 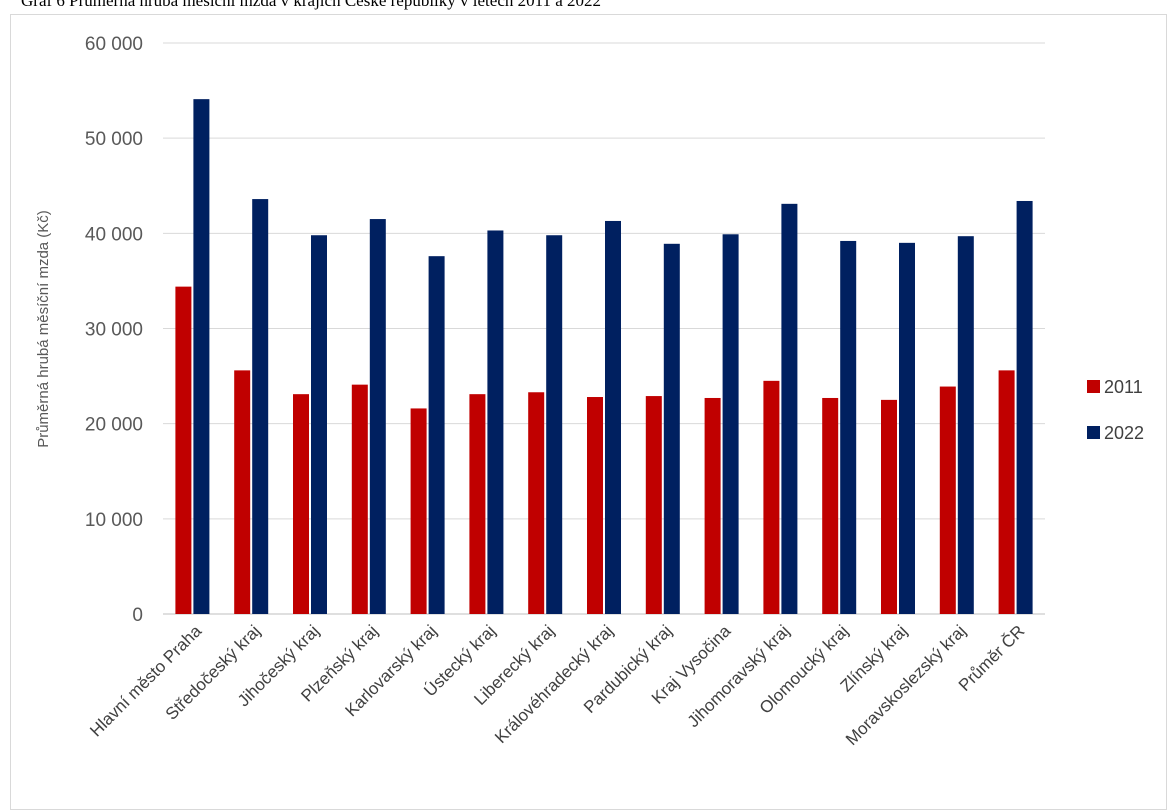 What do you see at coordinates (1093, 386) in the screenshot?
I see `legend-swatch-2011` at bounding box center [1093, 386].